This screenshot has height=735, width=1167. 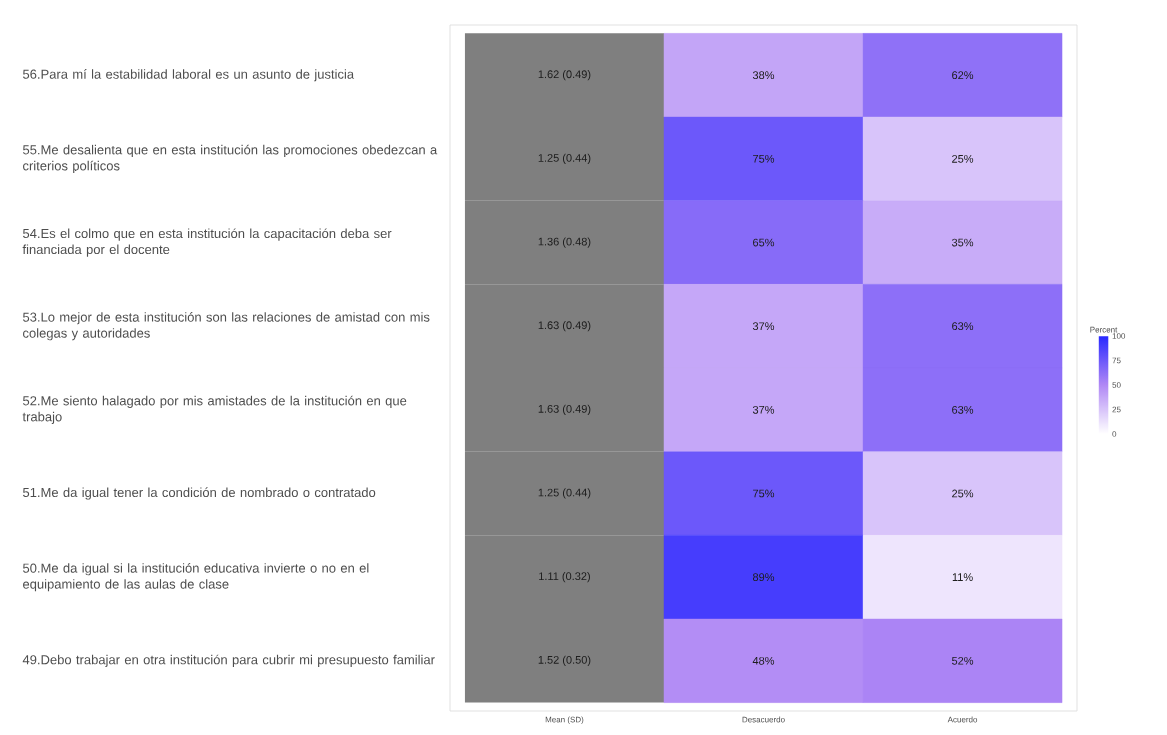 What do you see at coordinates (963, 75) in the screenshot?
I see `data-label: 62%` at bounding box center [963, 75].